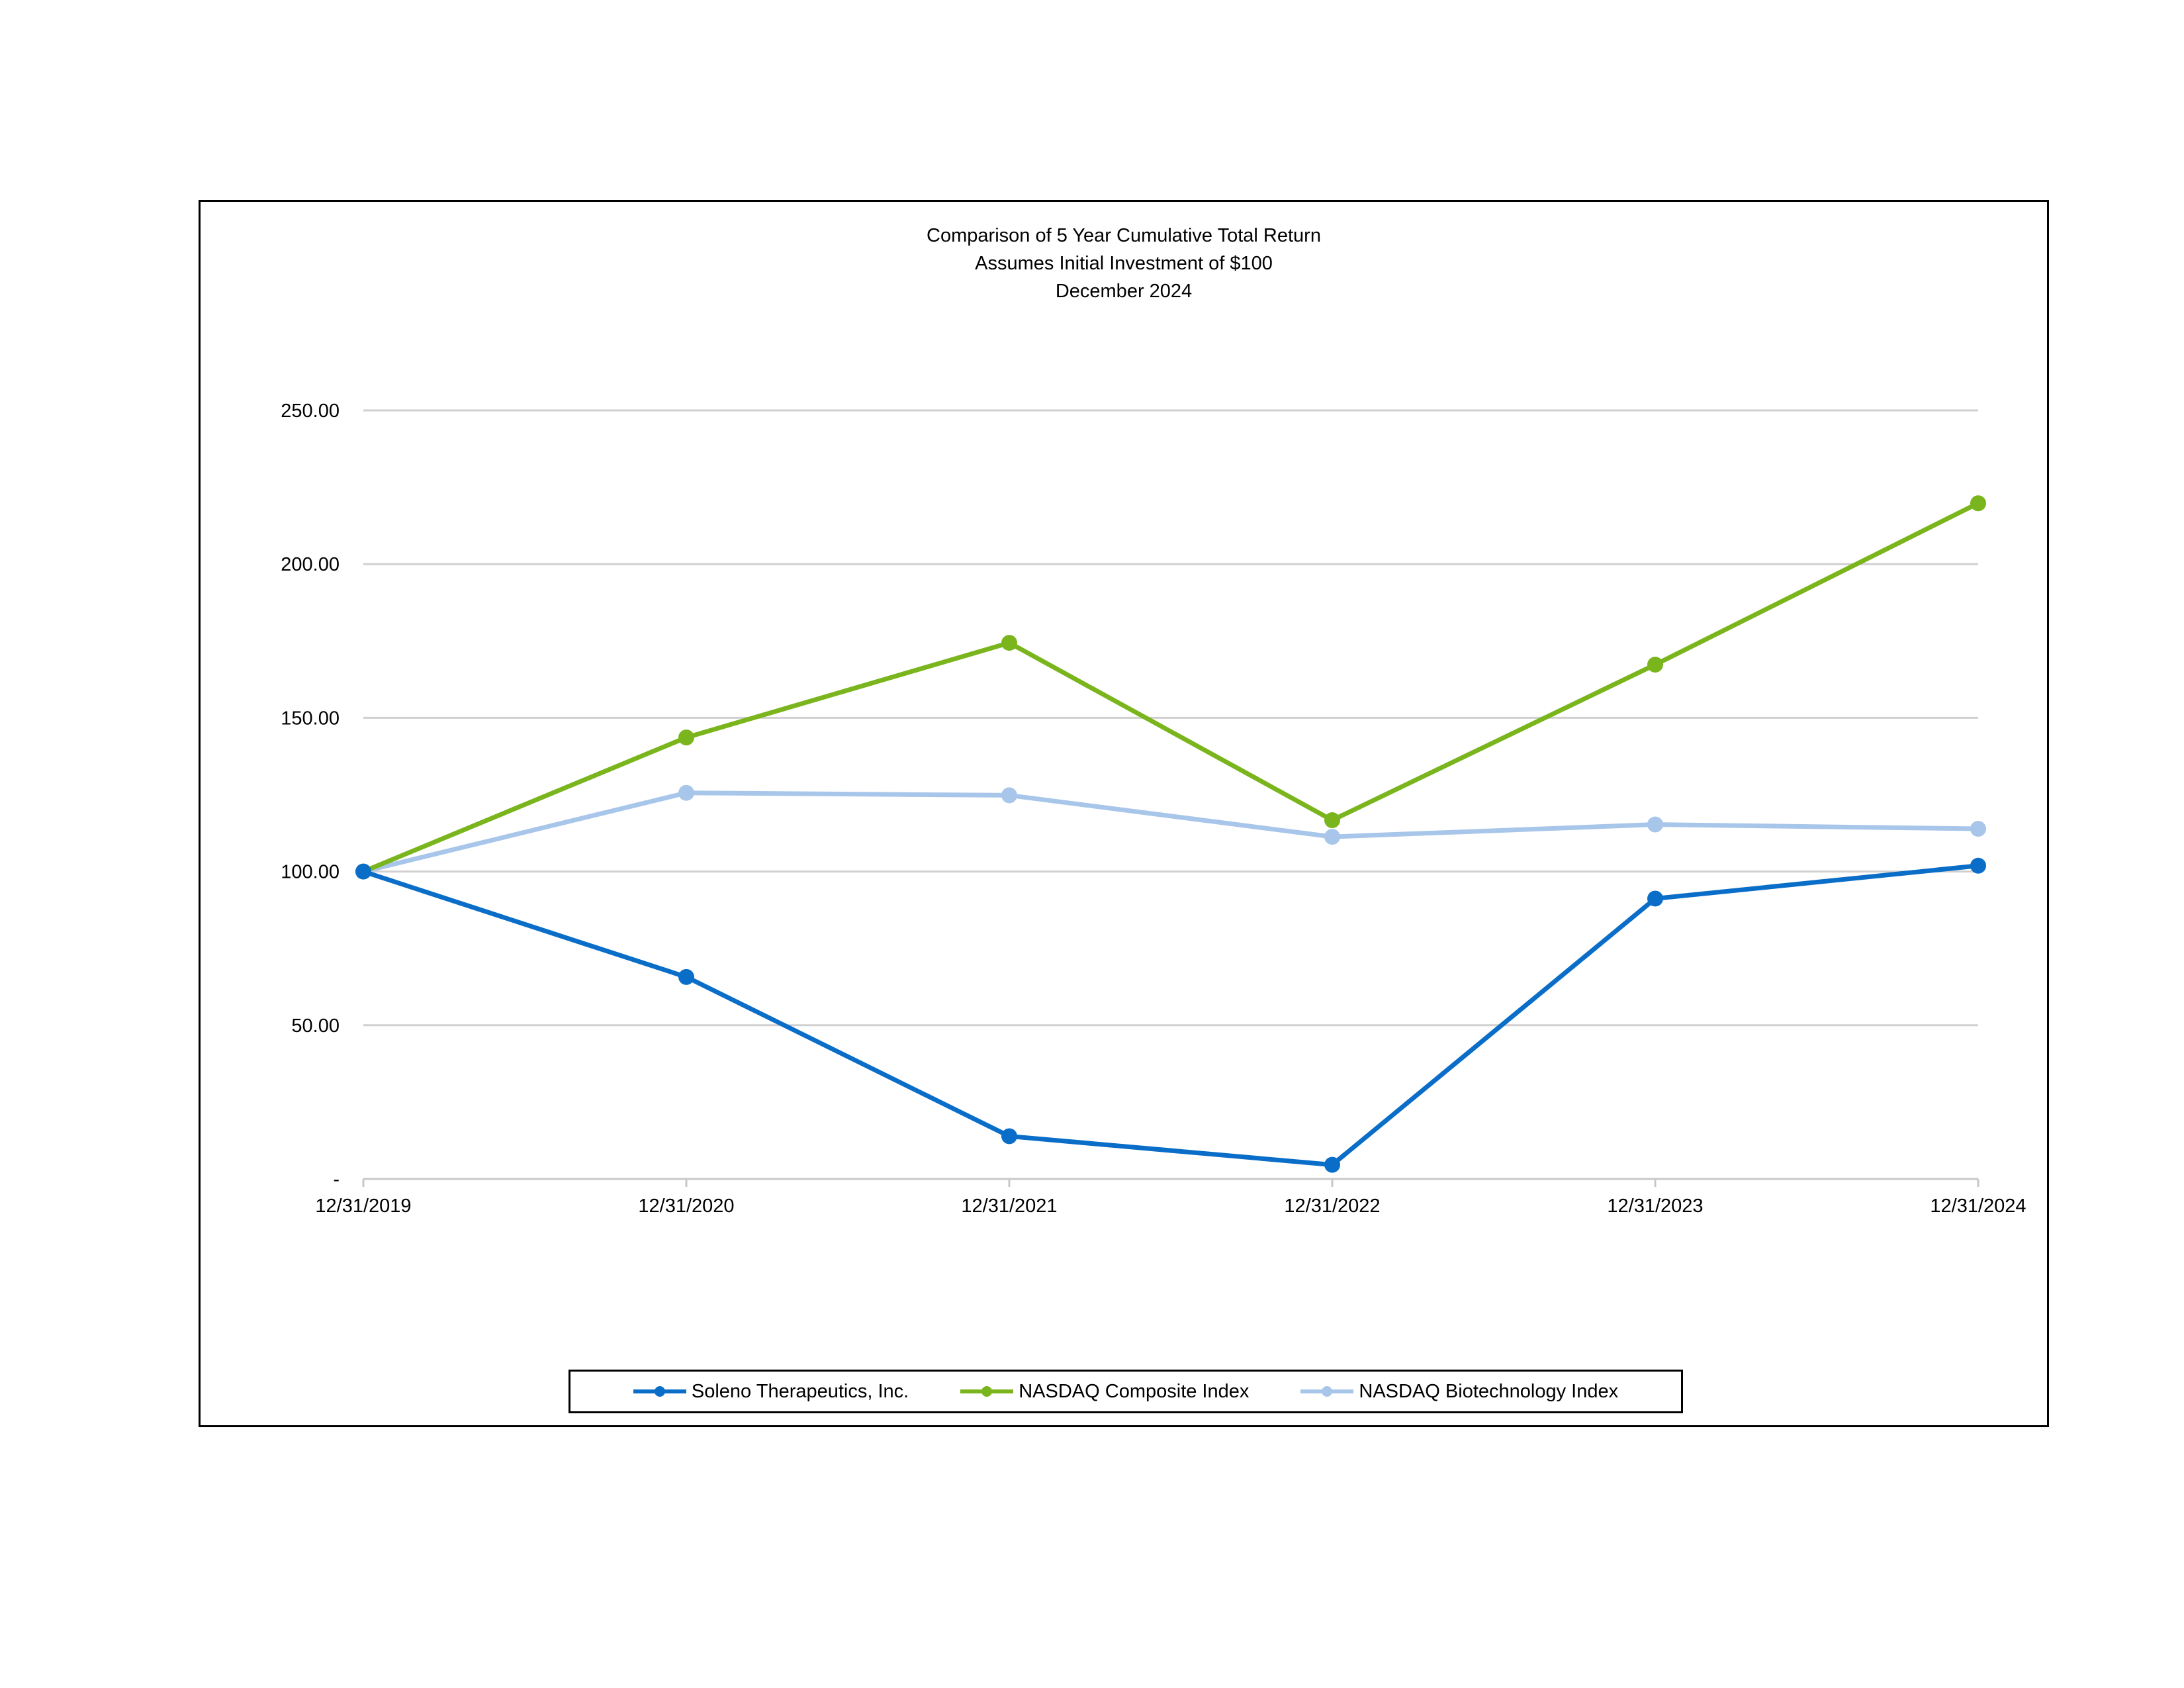  I want to click on x-axis, so click(1170, 1182).